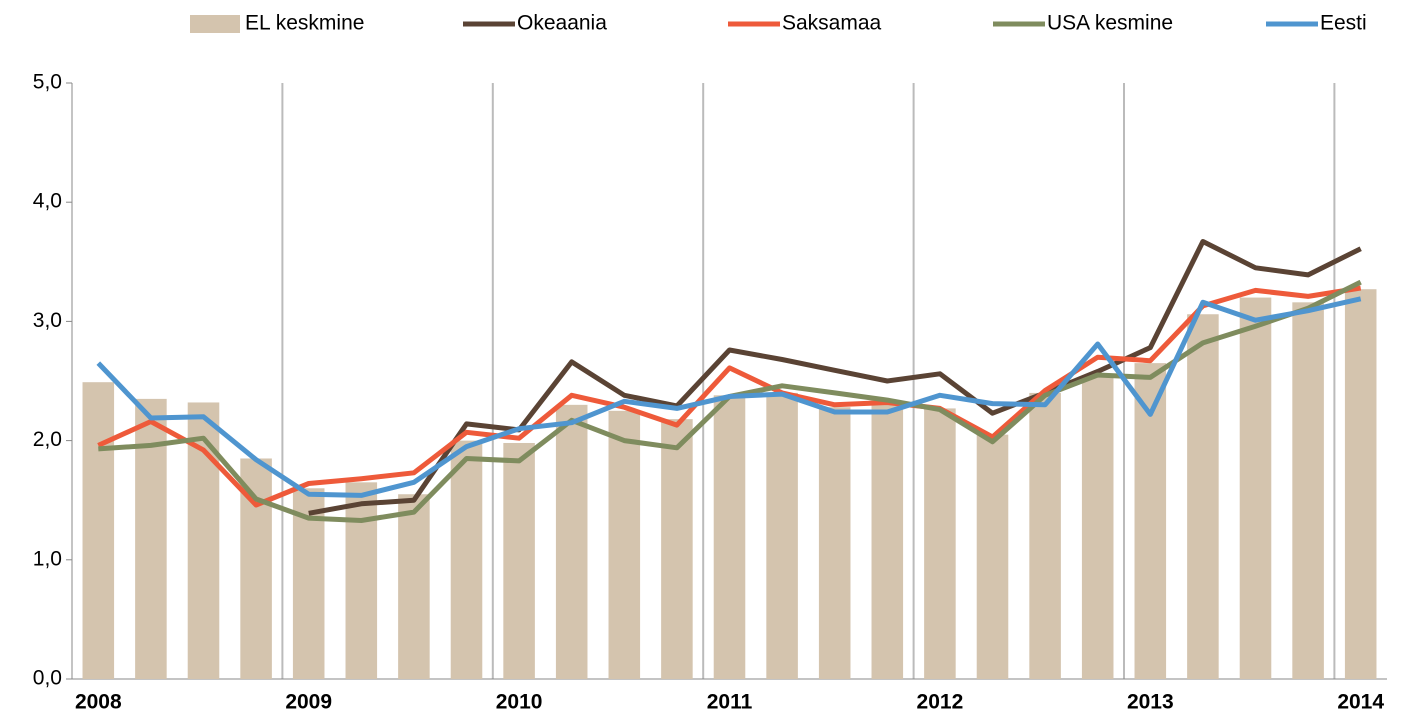 This screenshot has width=1405, height=722. I want to click on legend-label: USA kesmine, so click(1110, 23).